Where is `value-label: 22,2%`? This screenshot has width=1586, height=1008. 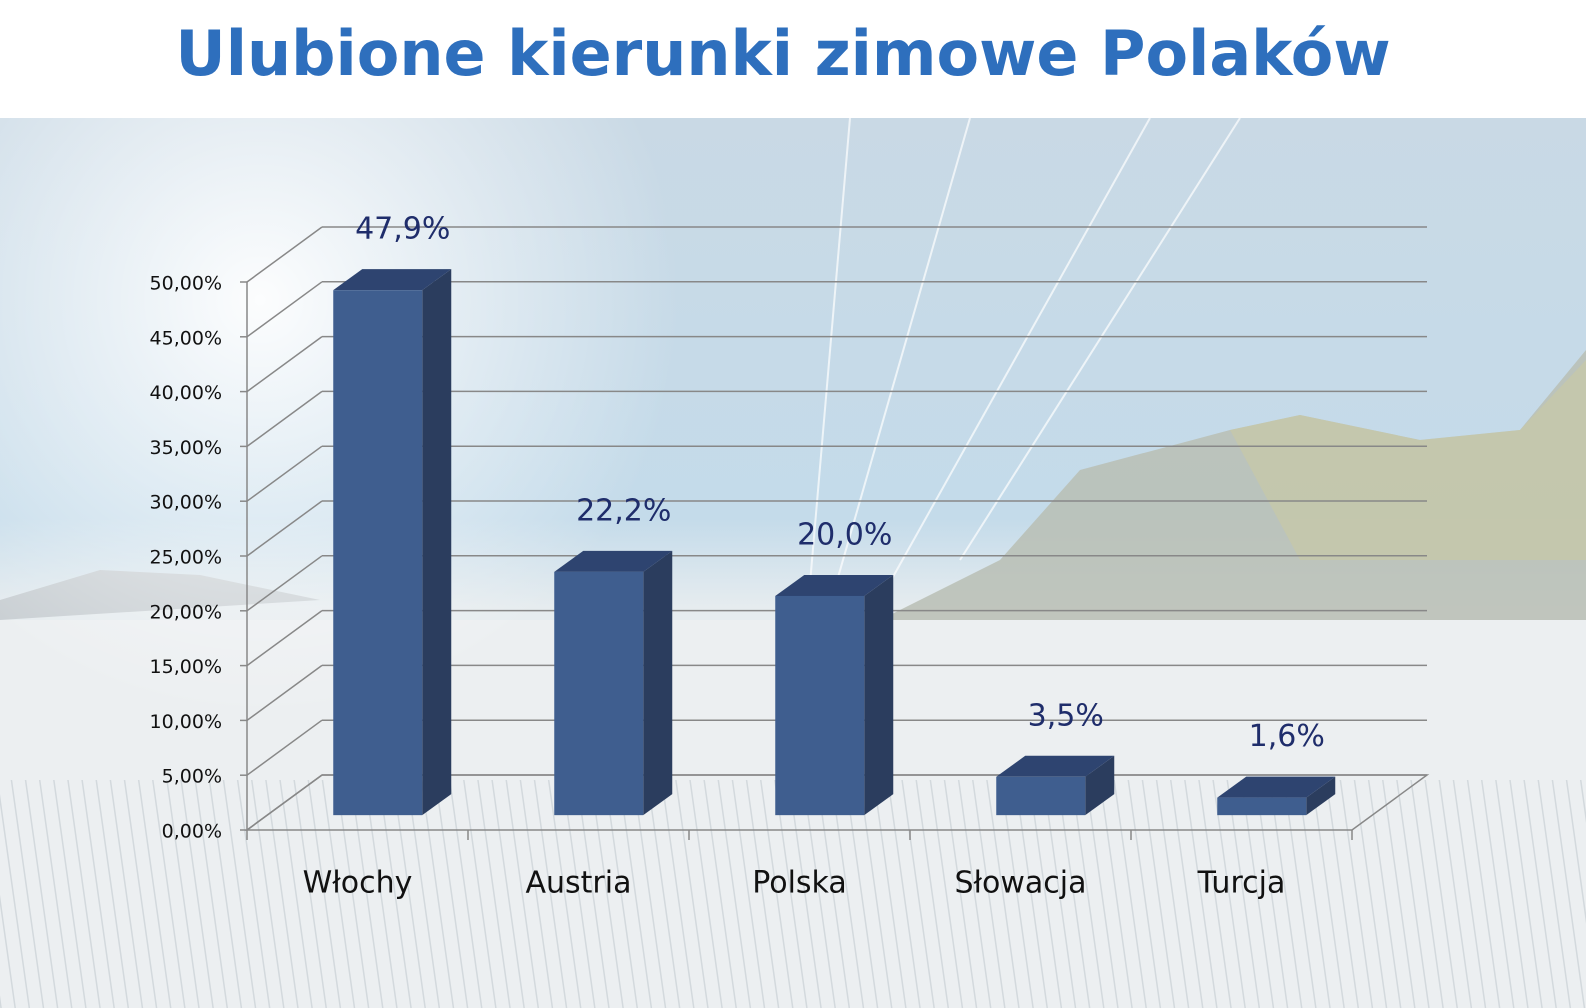 value-label: 22,2% is located at coordinates (623, 510).